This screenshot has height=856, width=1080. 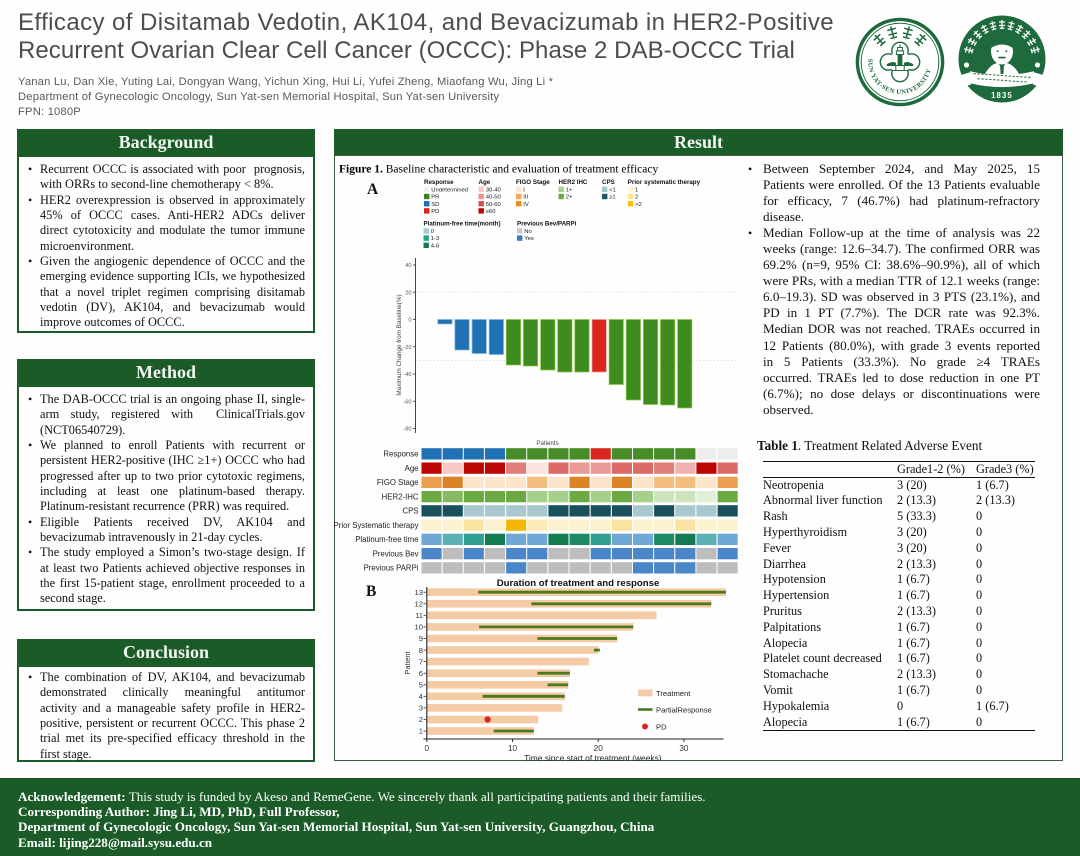 What do you see at coordinates (421, 696) in the screenshot?
I see `svg-text: 4` at bounding box center [421, 696].